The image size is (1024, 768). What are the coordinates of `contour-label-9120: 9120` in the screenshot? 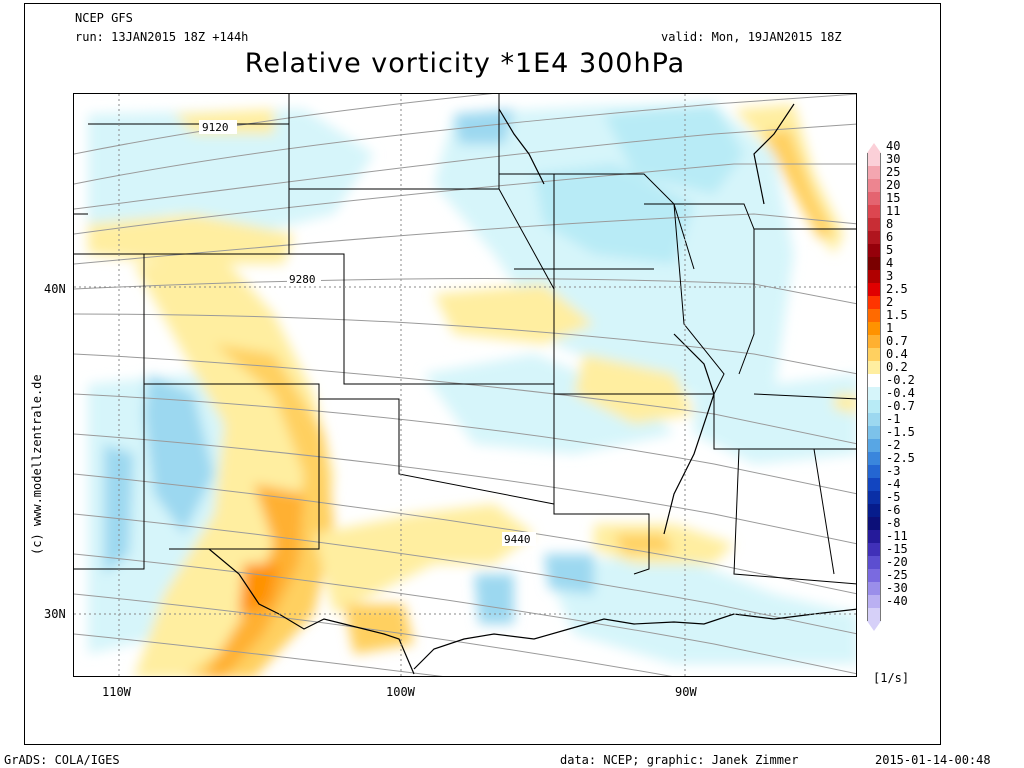 It's located at (215, 127).